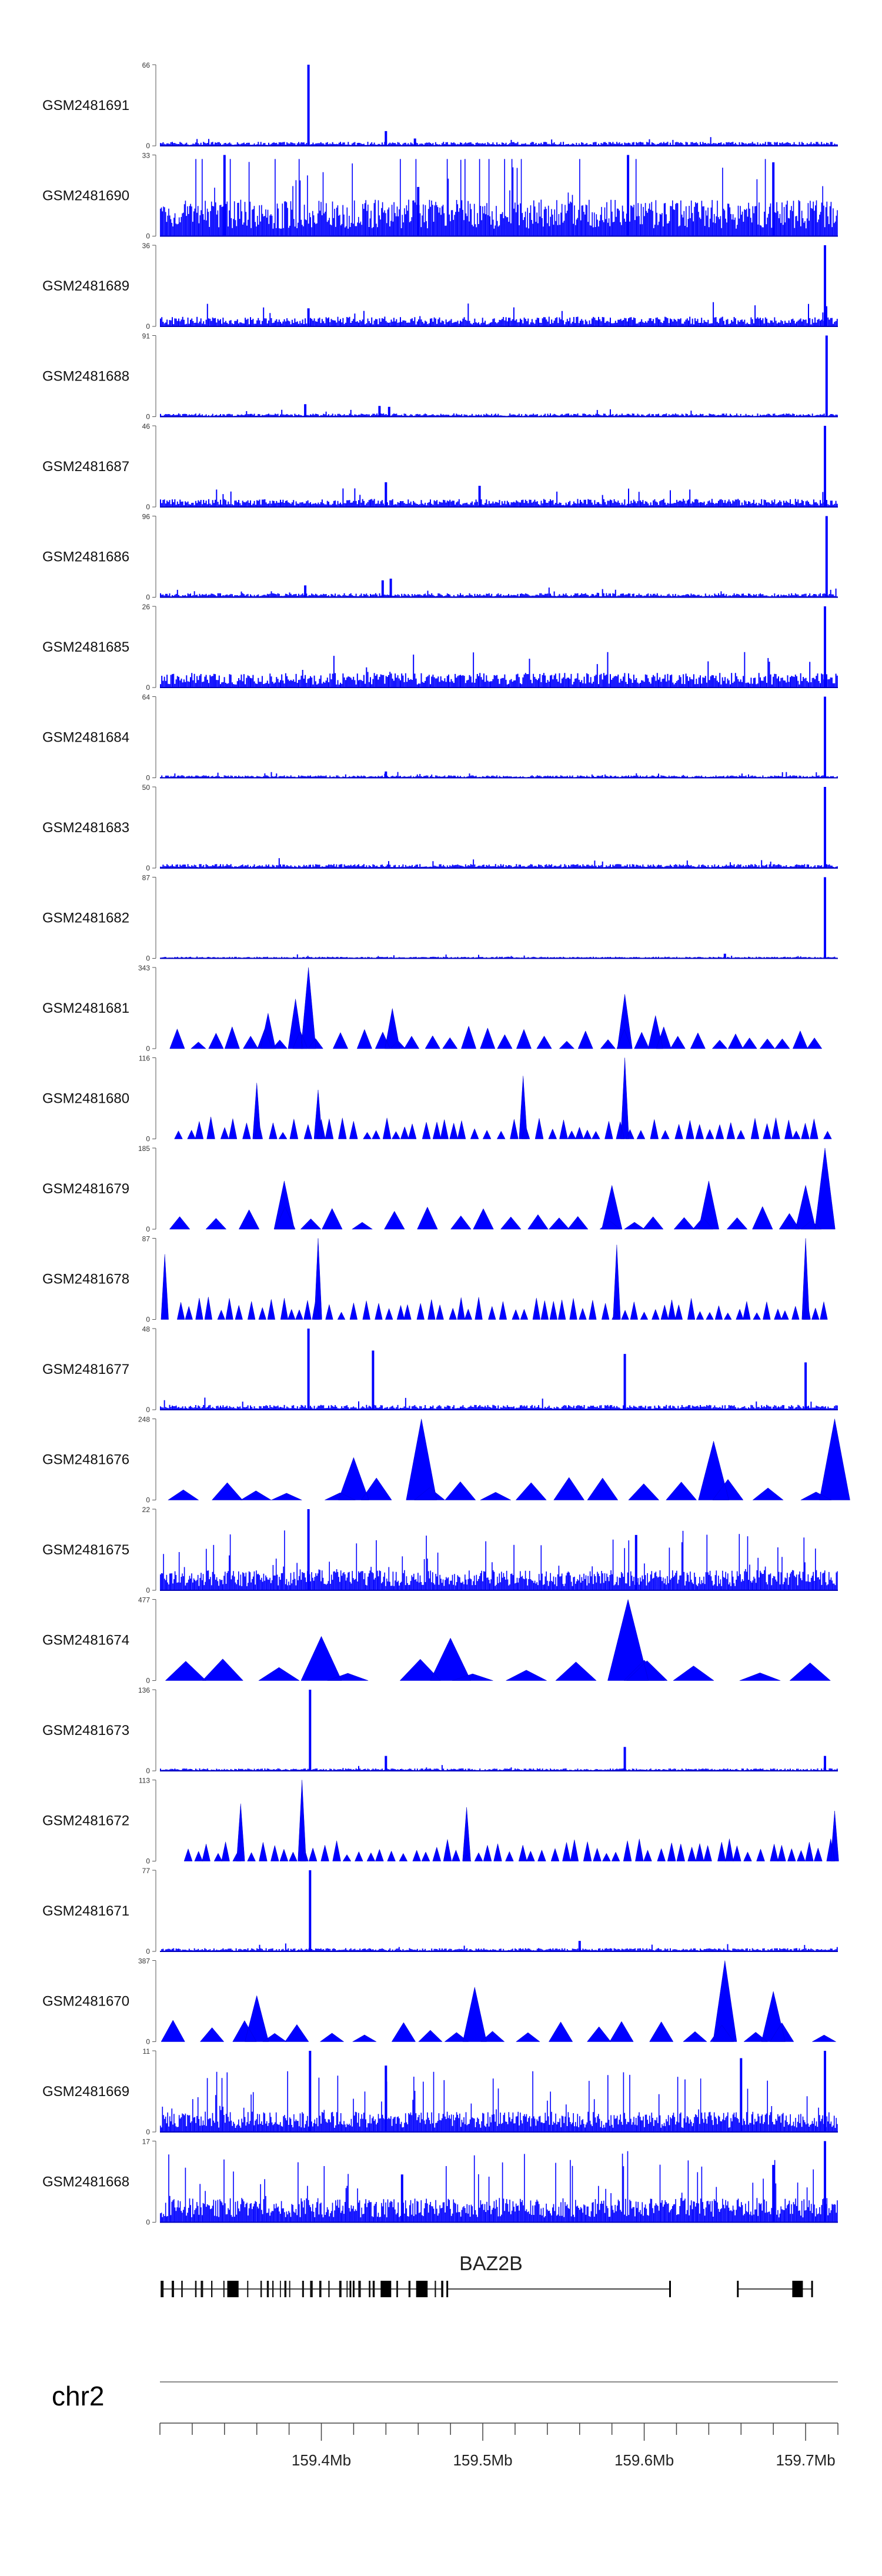  I want to click on y-max-label: 17, so click(146, 2142).